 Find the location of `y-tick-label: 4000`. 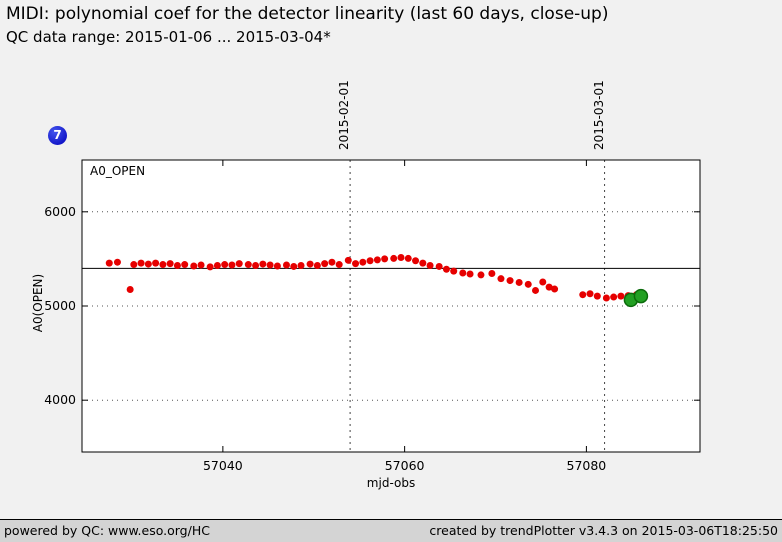

y-tick-label: 4000 is located at coordinates (60, 400).